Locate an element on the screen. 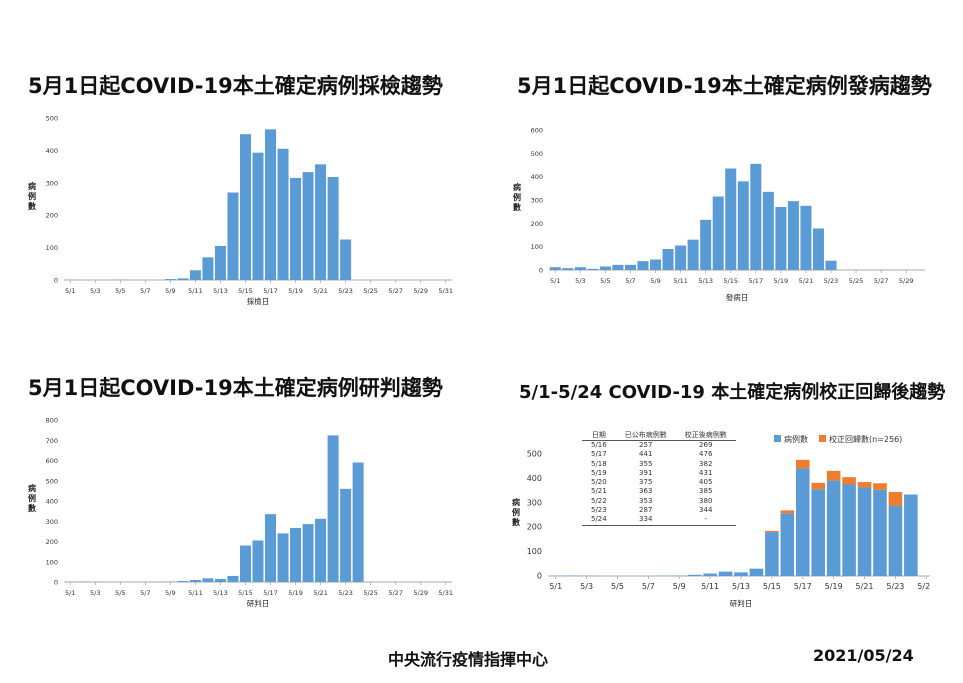  table-cell: 382 is located at coordinates (706, 463).